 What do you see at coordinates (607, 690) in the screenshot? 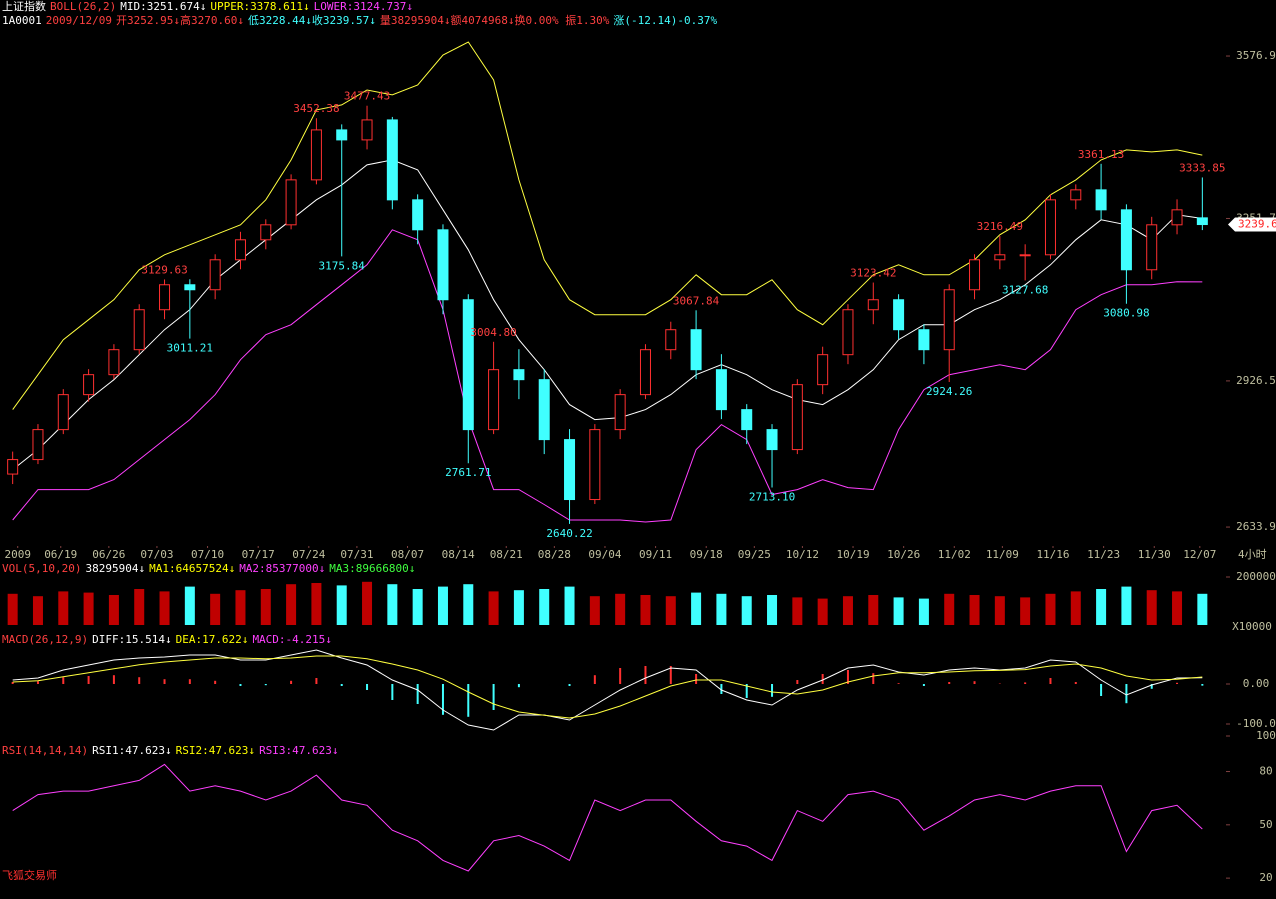
I see `indicator-line` at bounding box center [607, 690].